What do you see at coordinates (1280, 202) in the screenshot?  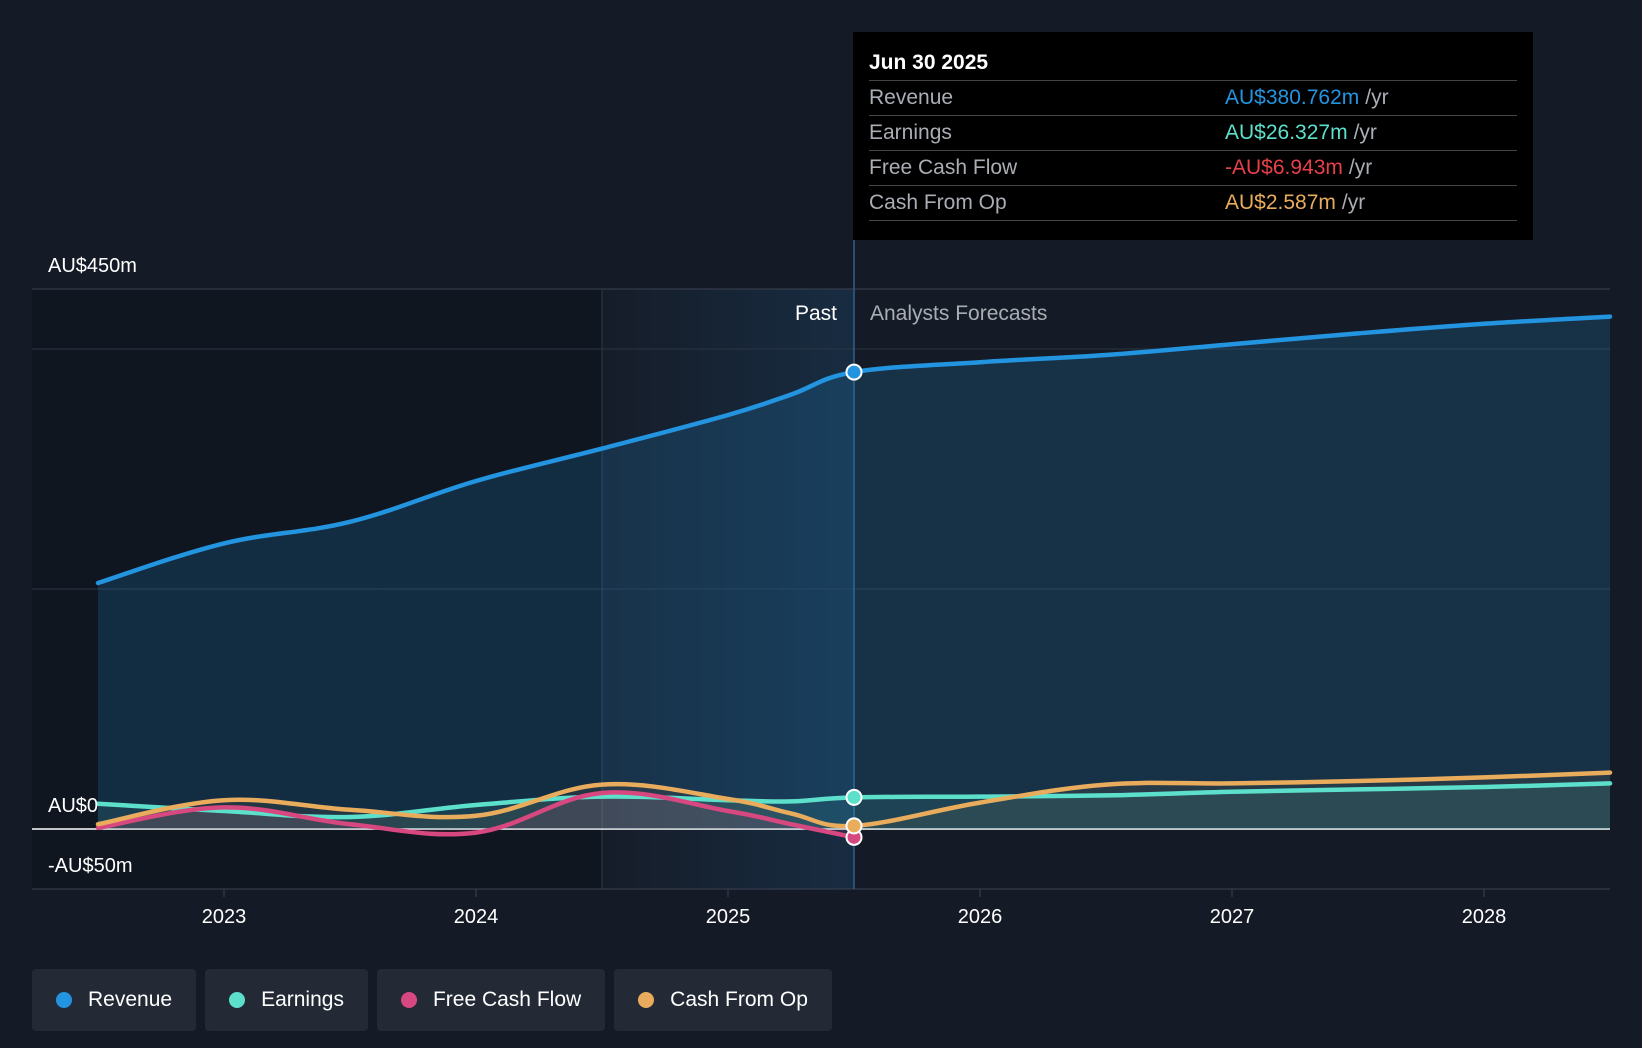 I see `tooltip-row-value: AU$2.587m` at bounding box center [1280, 202].